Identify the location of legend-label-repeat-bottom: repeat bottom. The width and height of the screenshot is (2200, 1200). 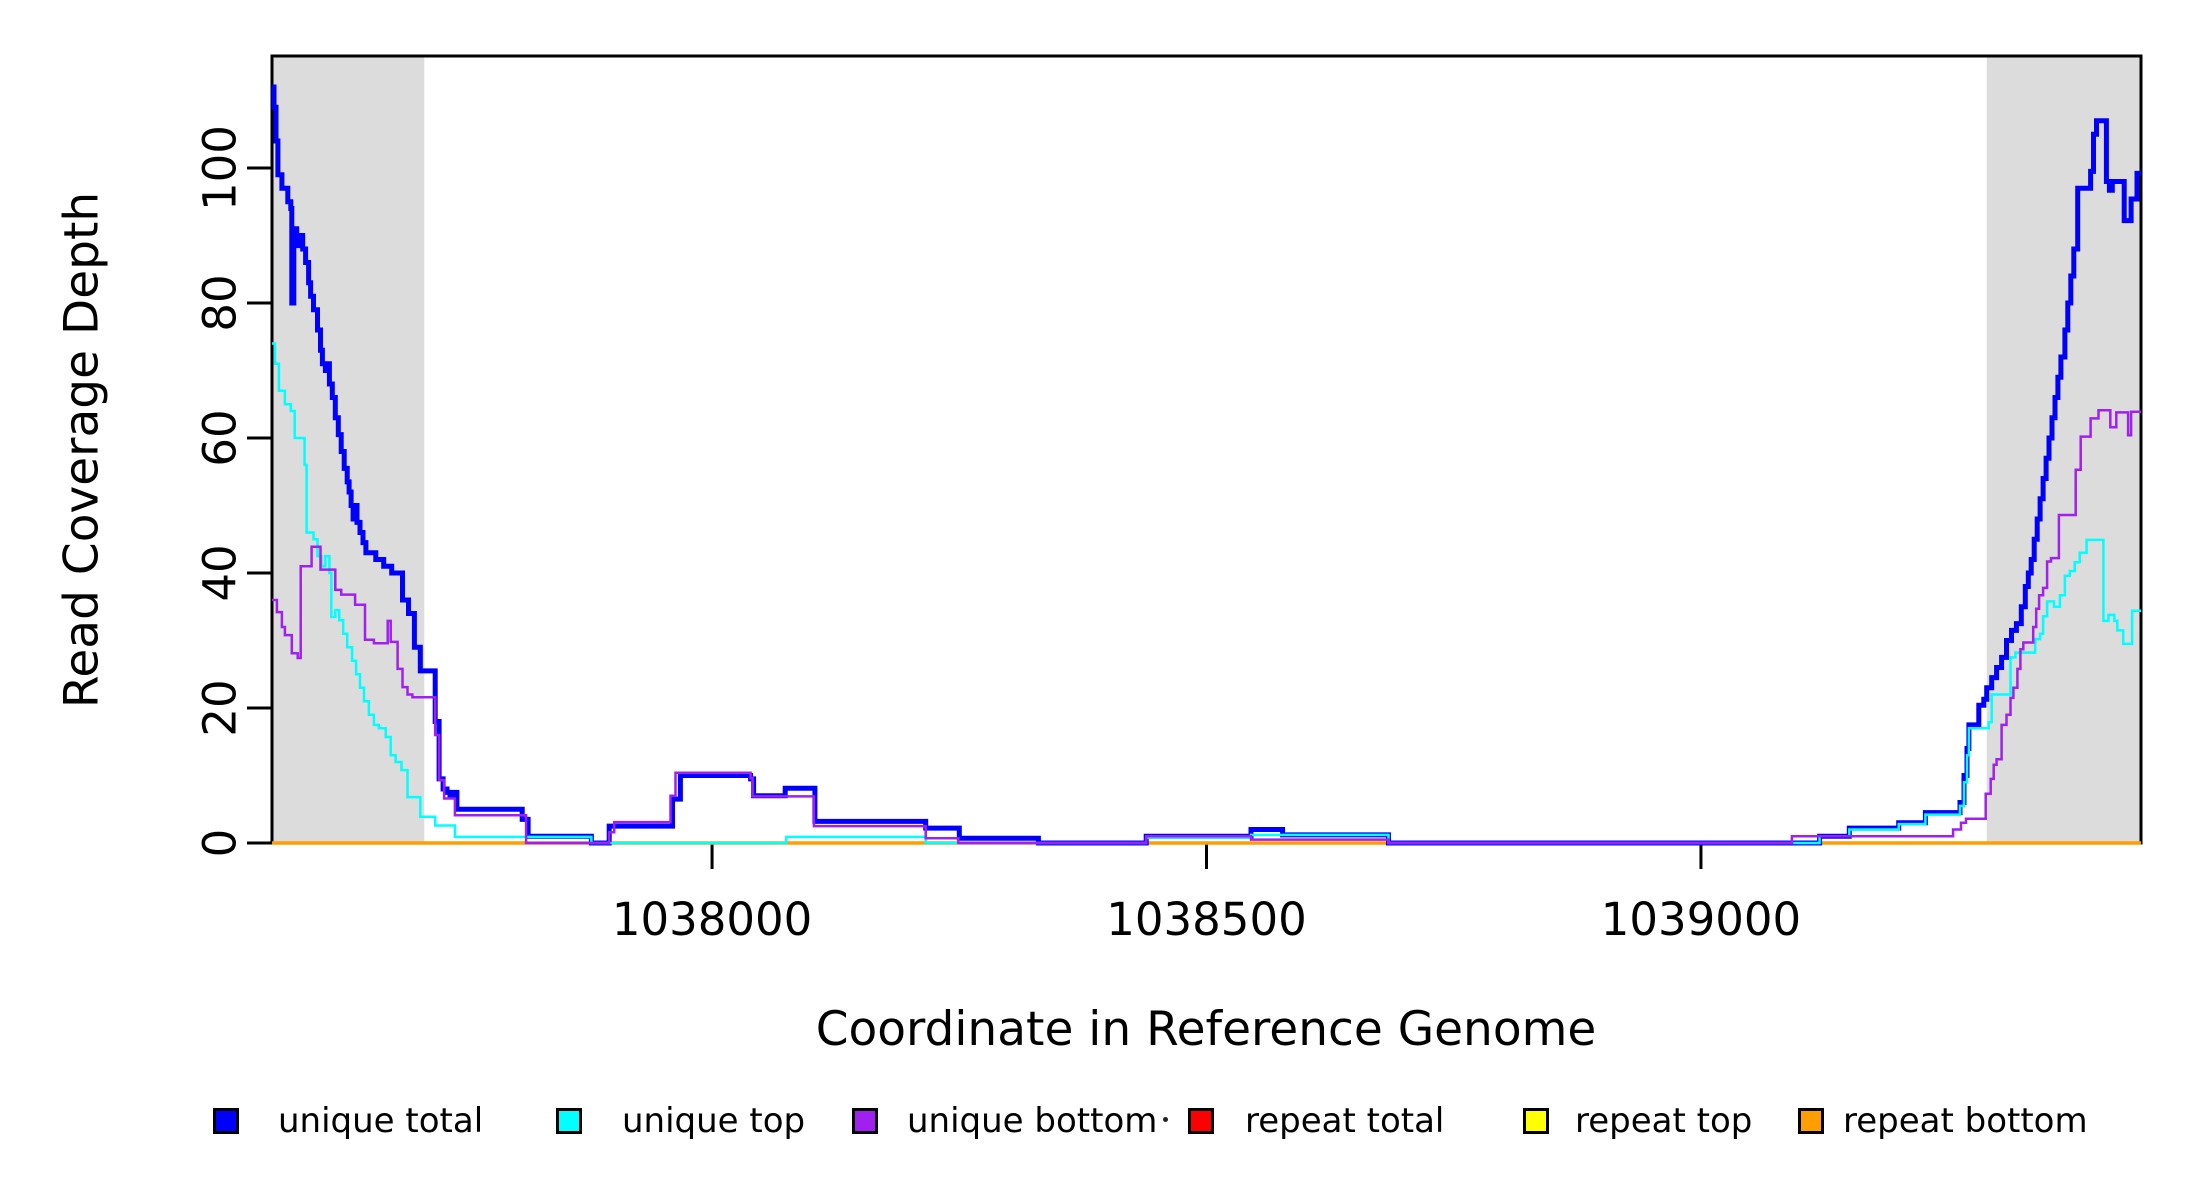
(1965, 1121).